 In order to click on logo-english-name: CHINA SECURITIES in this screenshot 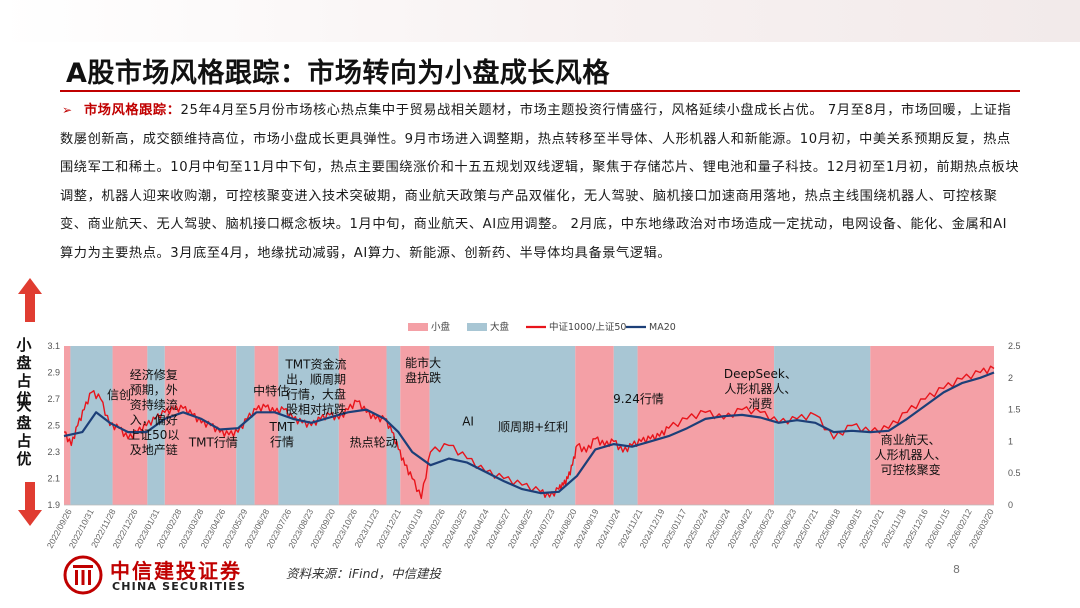, I will do `click(179, 586)`.